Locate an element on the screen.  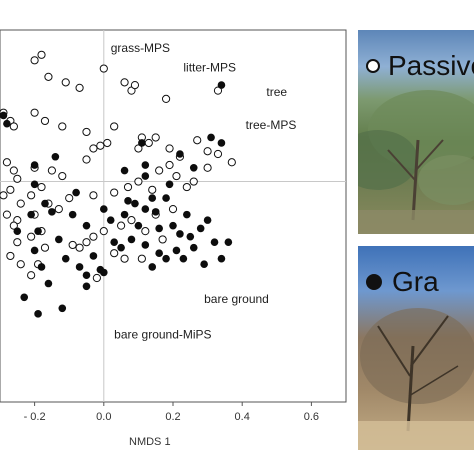
grazed-legend-label: Gra is located at coordinates (415, 281).